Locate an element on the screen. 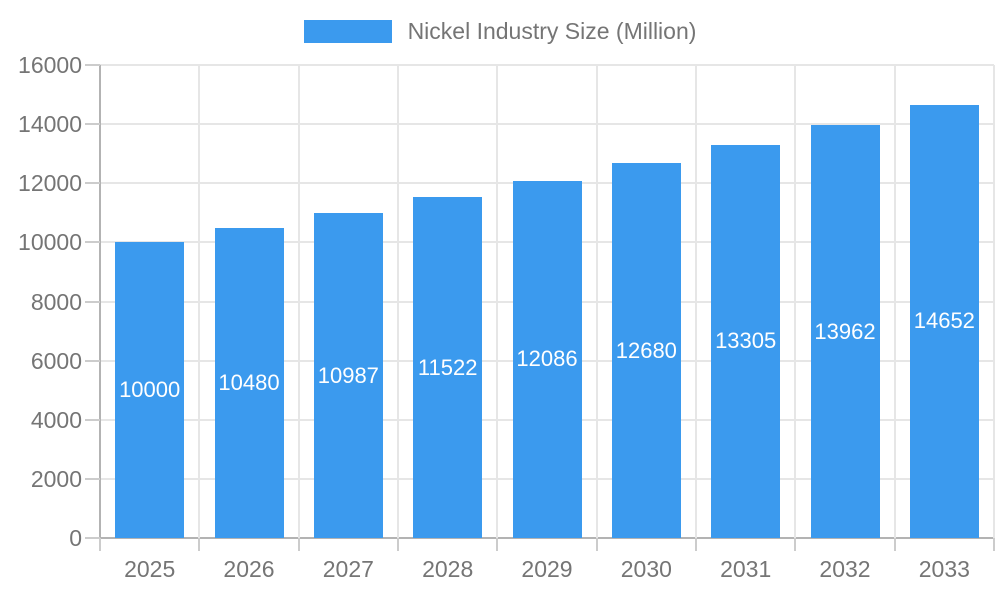 The width and height of the screenshot is (1000, 600). bar-value-label: 12680 is located at coordinates (646, 350).